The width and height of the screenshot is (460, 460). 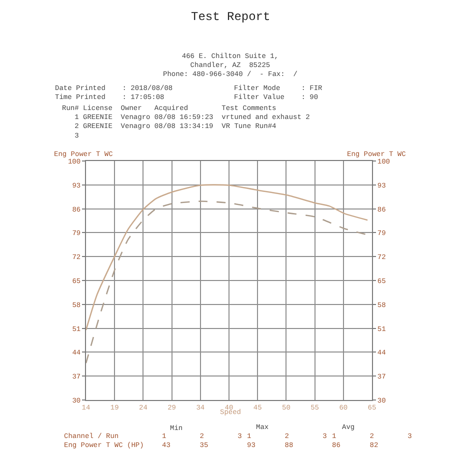 I want to click on chart-title: Test Report, so click(x=230, y=17).